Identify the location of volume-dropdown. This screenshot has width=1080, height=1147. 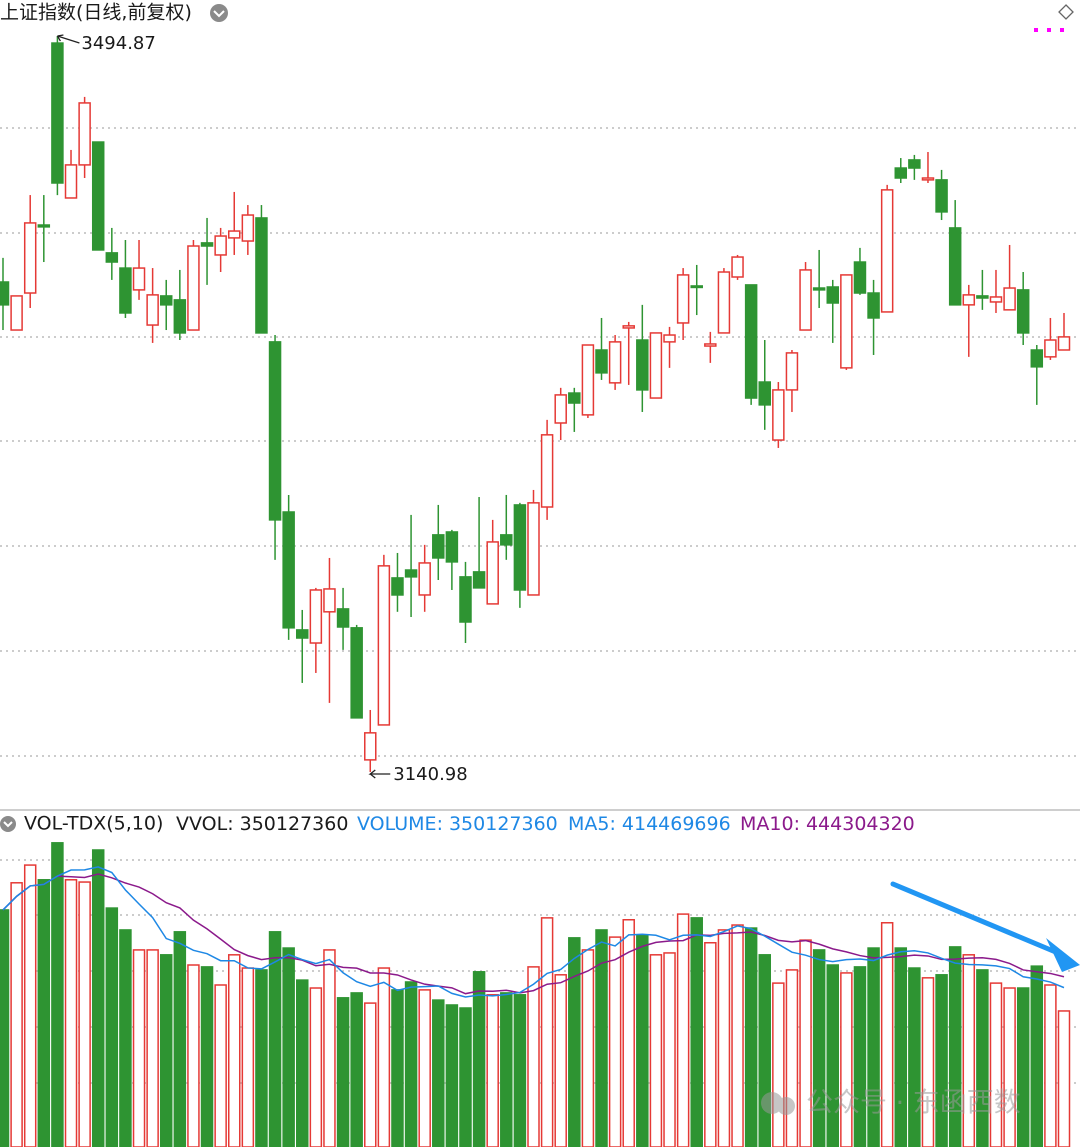
(8, 824).